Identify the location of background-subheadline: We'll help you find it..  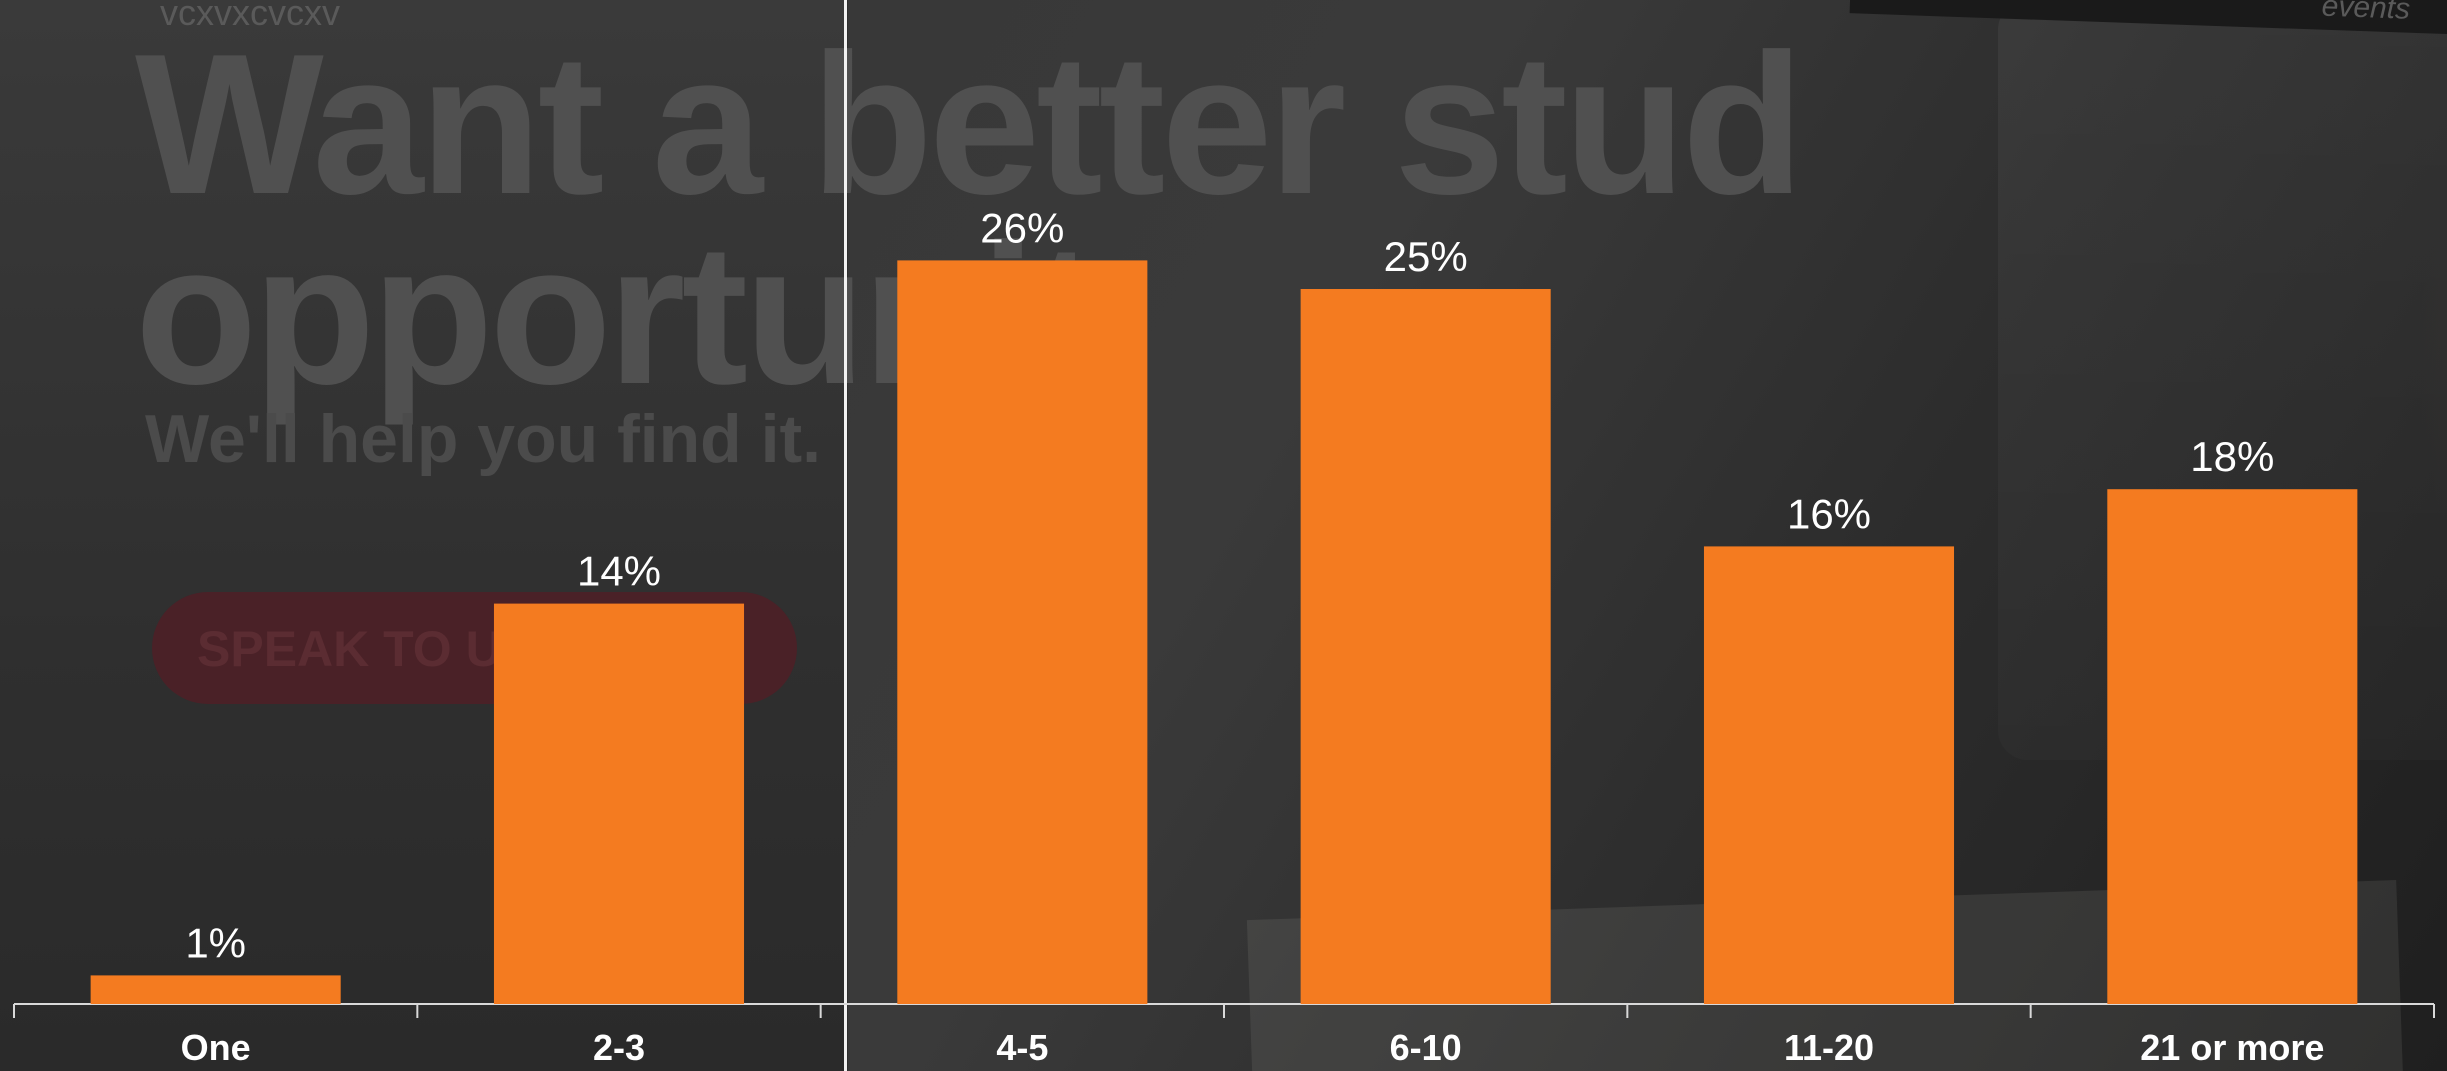
(483, 439).